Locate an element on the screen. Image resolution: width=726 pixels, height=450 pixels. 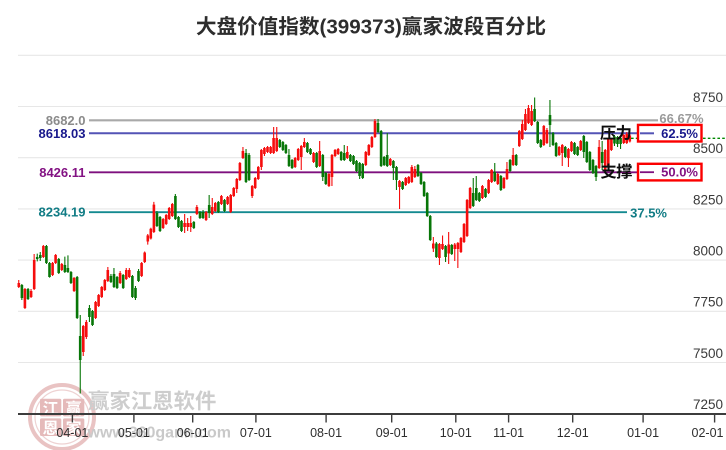
svg-text: 50.0% is located at coordinates (679, 172).